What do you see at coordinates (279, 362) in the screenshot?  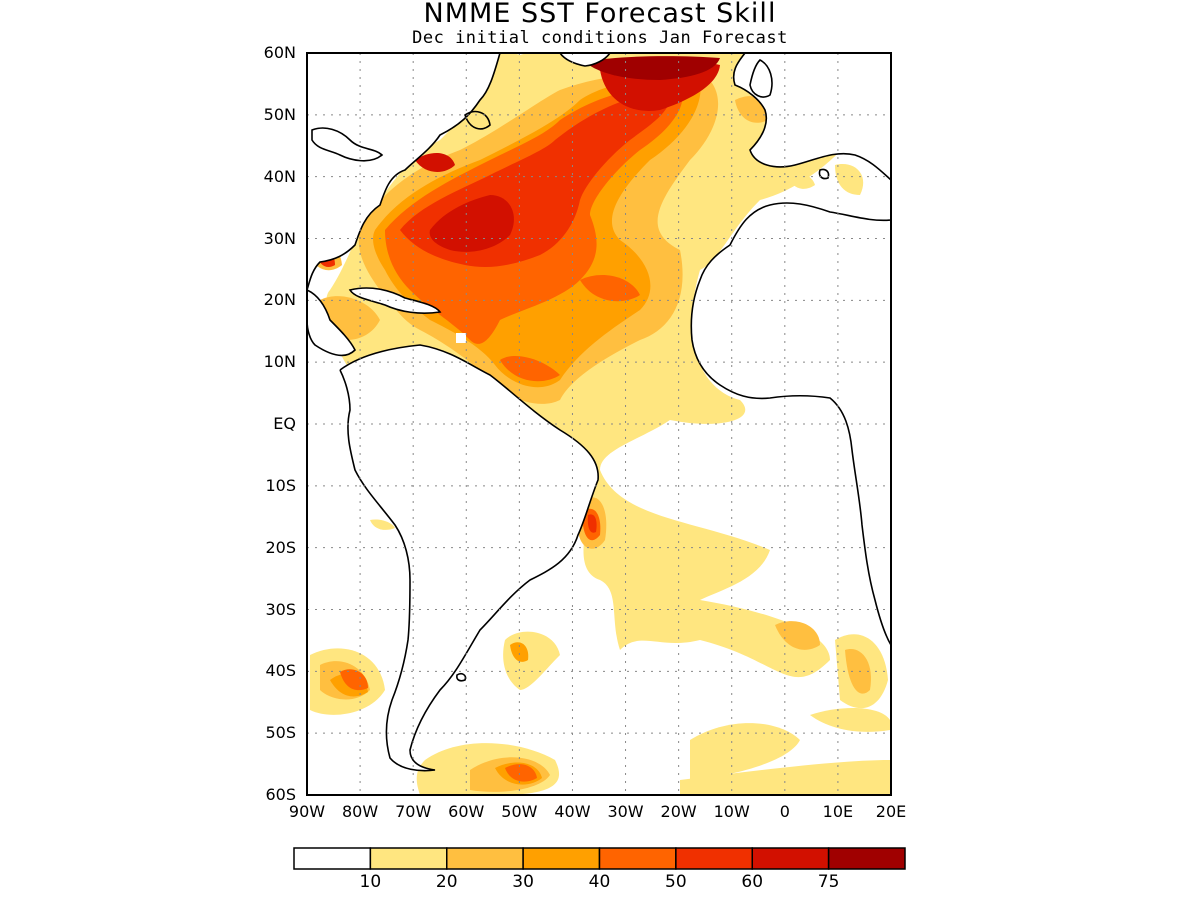 I see `lat-tick-label: 10N` at bounding box center [279, 362].